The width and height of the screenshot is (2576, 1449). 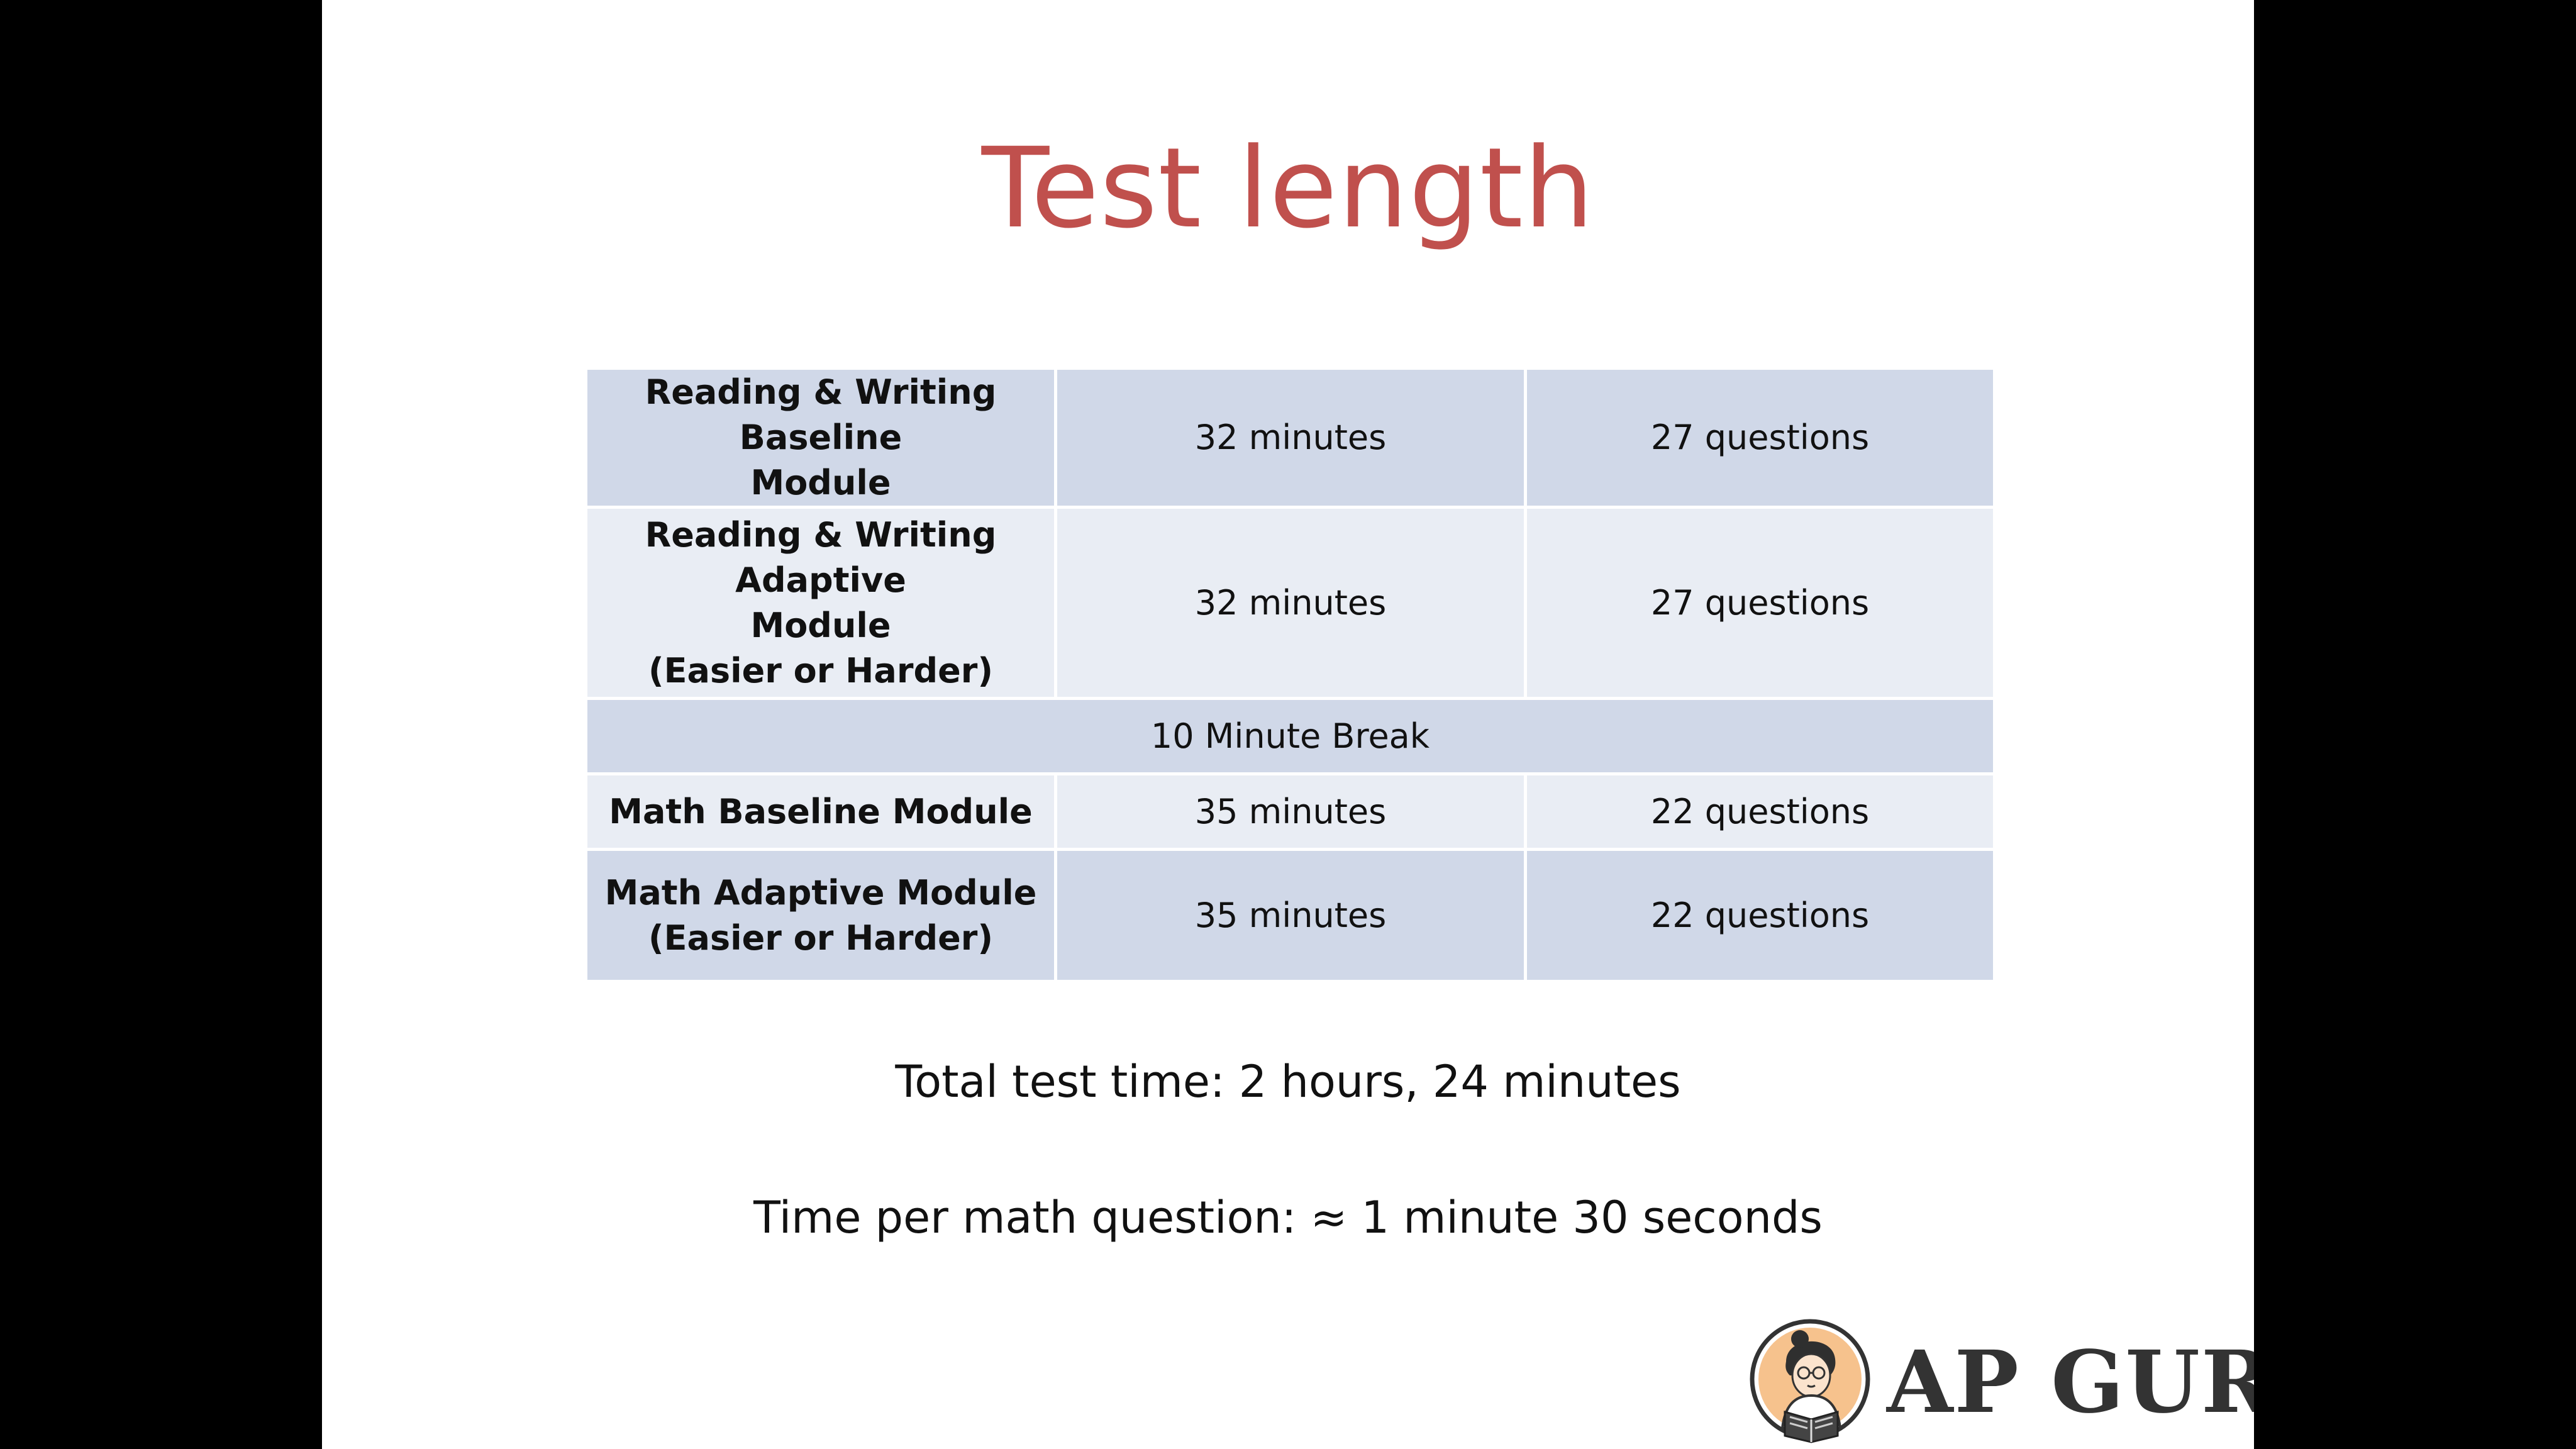 I want to click on module-name-cell: Math Adaptive Module (Easier or Harder), so click(x=820, y=915).